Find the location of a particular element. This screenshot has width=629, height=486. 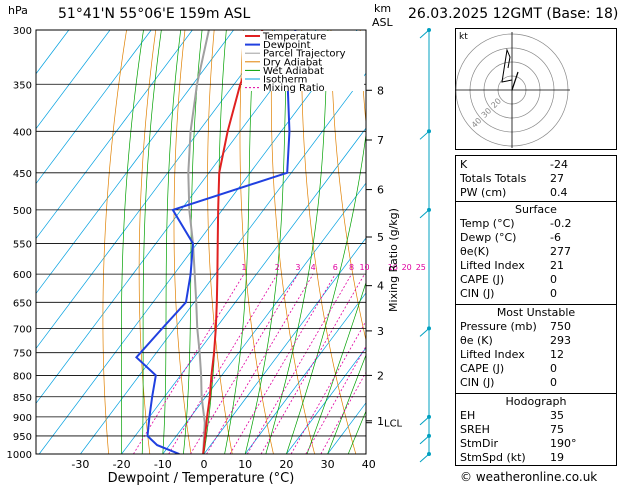

index-value: -24 is located at coordinates (559, 164).